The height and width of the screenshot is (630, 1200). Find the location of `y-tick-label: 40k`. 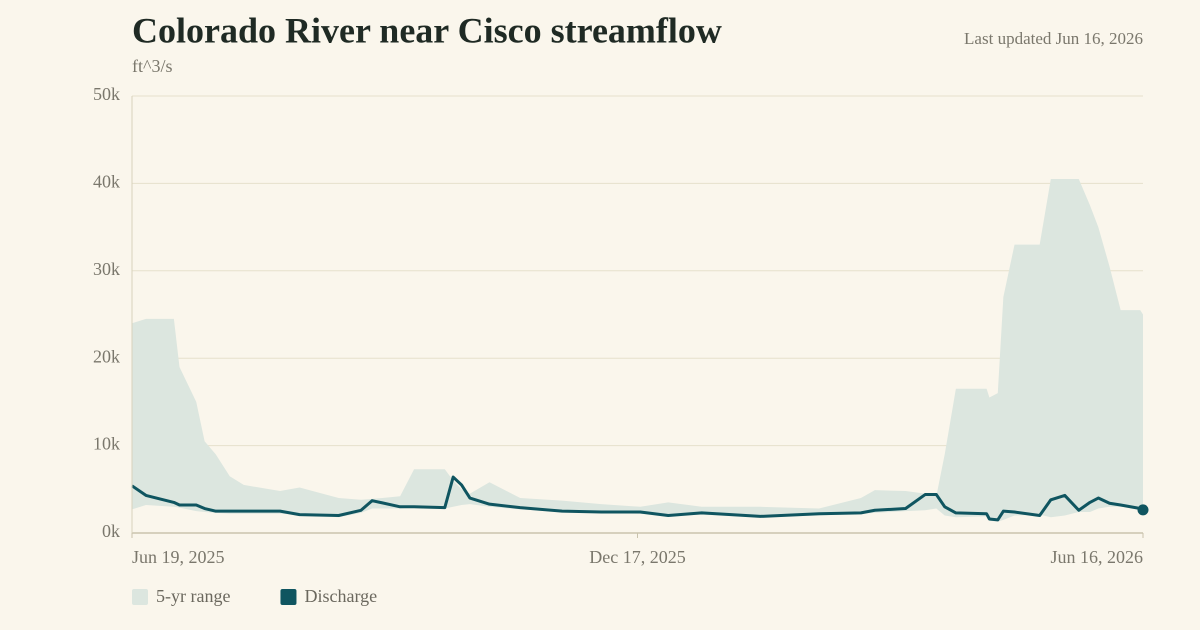

y-tick-label: 40k is located at coordinates (106, 182).